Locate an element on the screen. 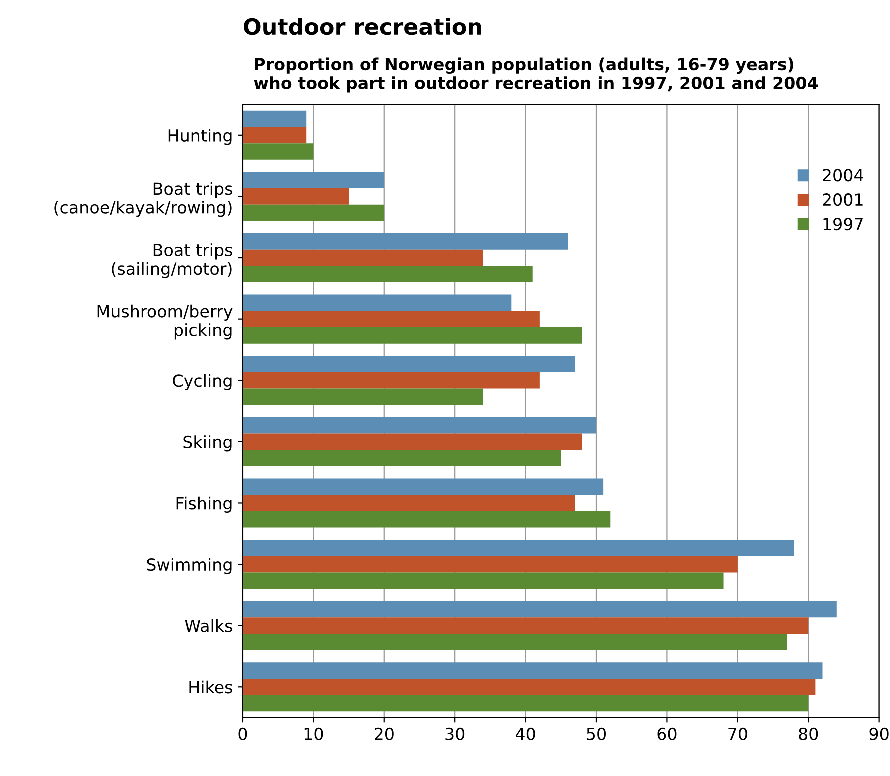  x-tick-label: 20 is located at coordinates (384, 734).